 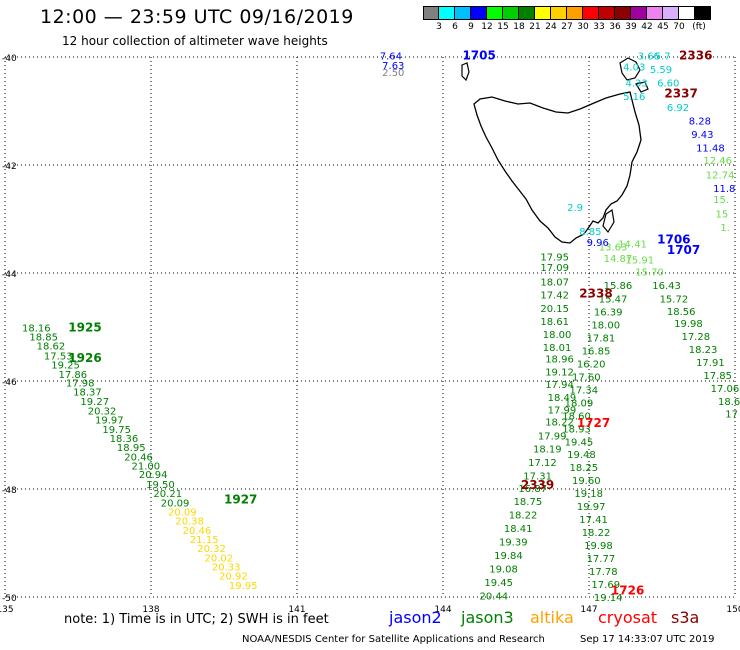 What do you see at coordinates (700, 122) in the screenshot?
I see `wave-height-label: 8.28` at bounding box center [700, 122].